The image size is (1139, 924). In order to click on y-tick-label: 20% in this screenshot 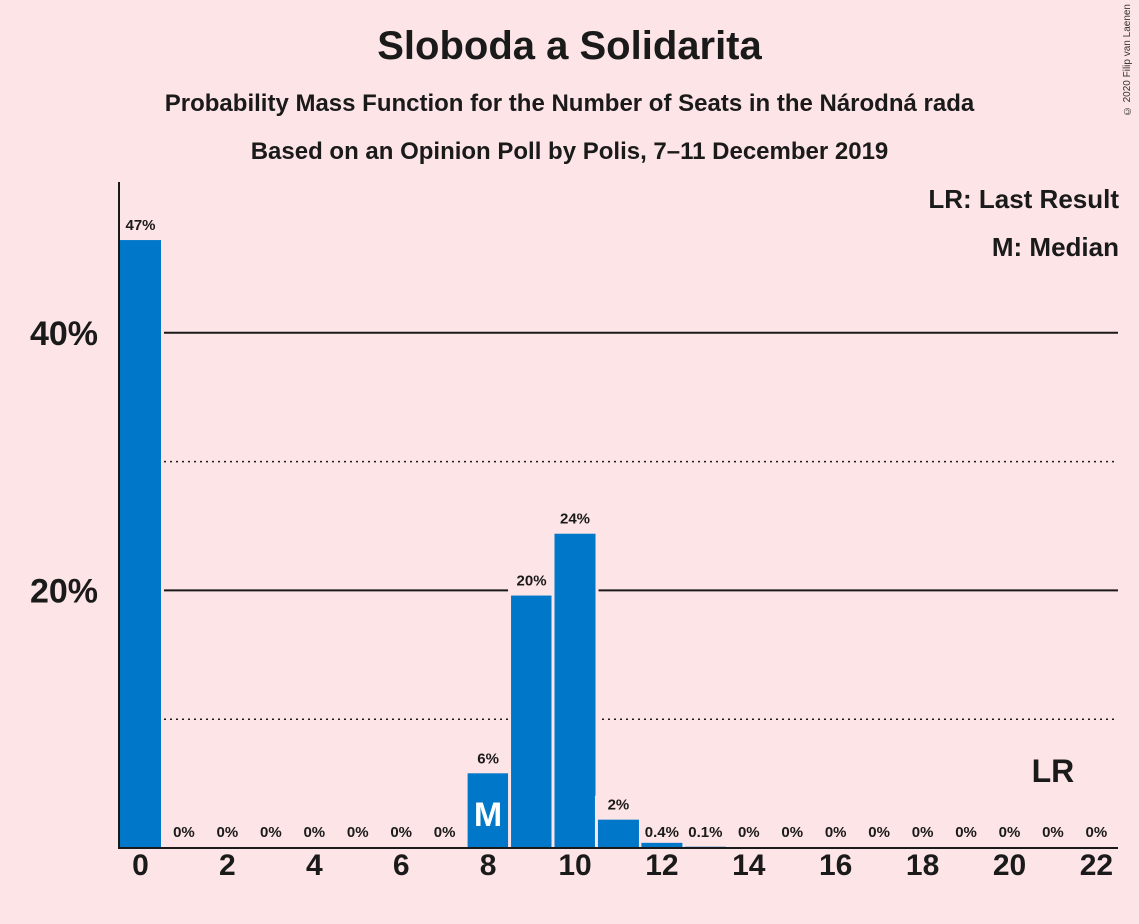, I will do `click(64, 591)`.